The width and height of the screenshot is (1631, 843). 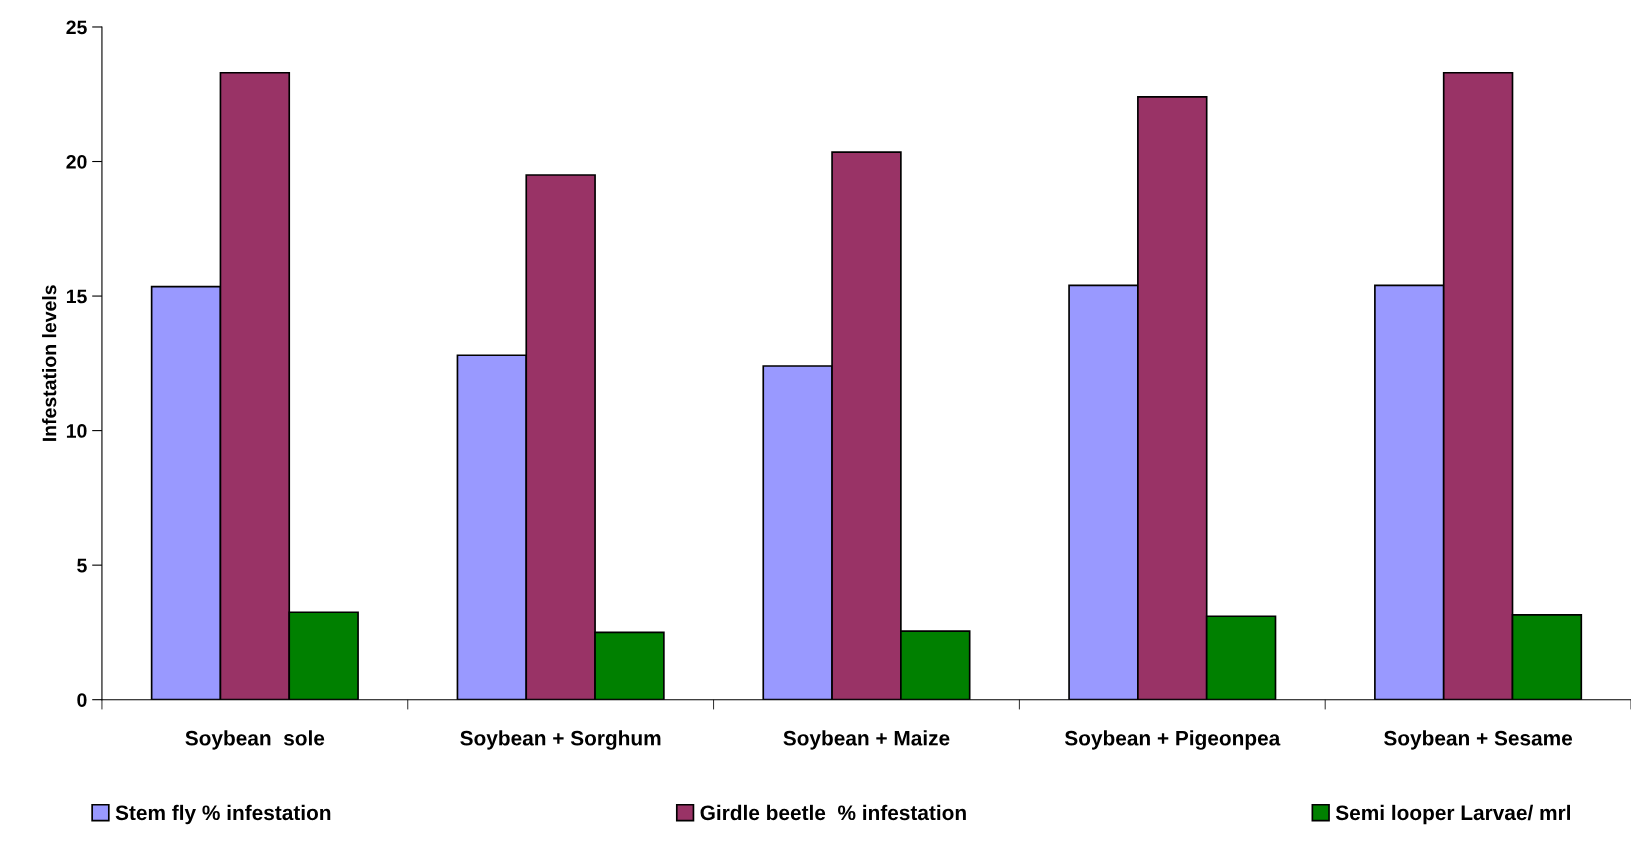 I want to click on x-tick-label: Soybean sole, so click(x=255, y=740).